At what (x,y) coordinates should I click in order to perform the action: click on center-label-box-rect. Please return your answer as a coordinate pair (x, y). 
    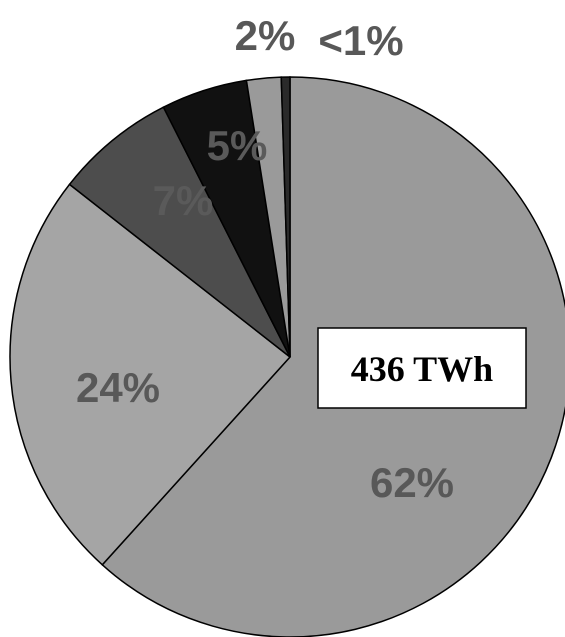
    Looking at the image, I should click on (422, 368).